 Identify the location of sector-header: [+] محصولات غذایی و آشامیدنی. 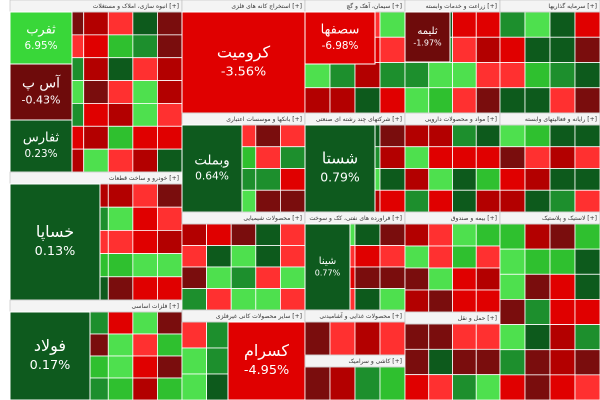
(360, 315).